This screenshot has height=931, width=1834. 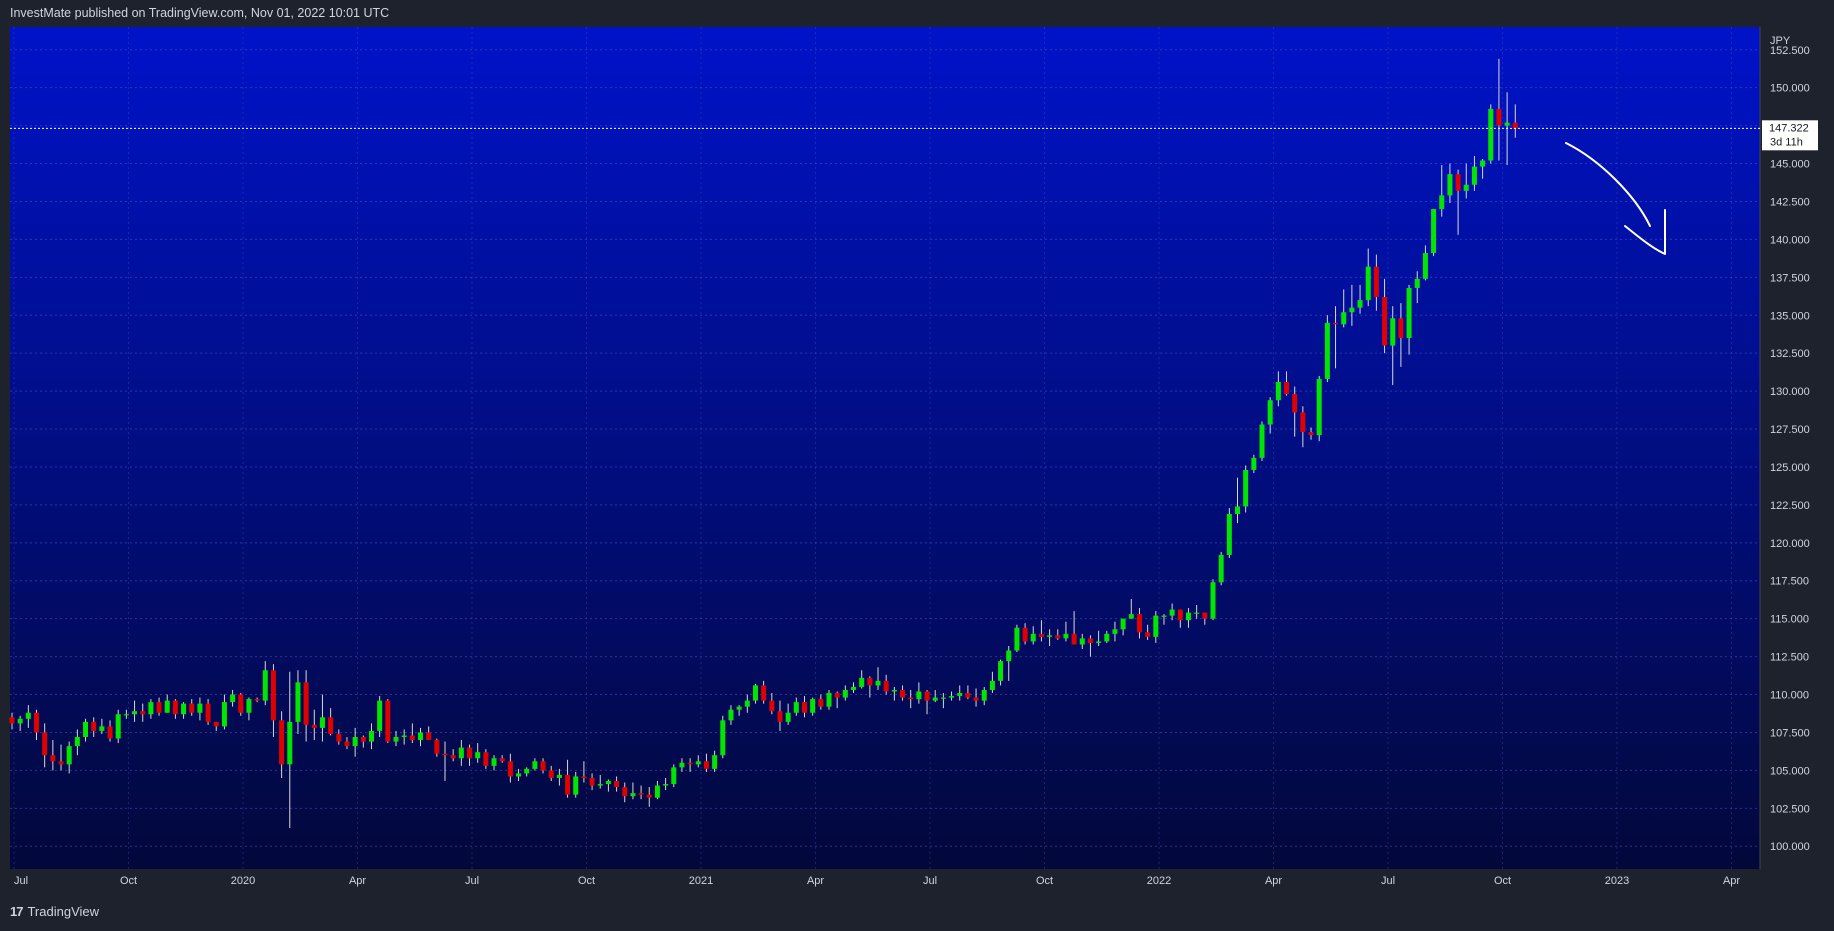 What do you see at coordinates (1790, 468) in the screenshot?
I see `y-tick-label: 125.000` at bounding box center [1790, 468].